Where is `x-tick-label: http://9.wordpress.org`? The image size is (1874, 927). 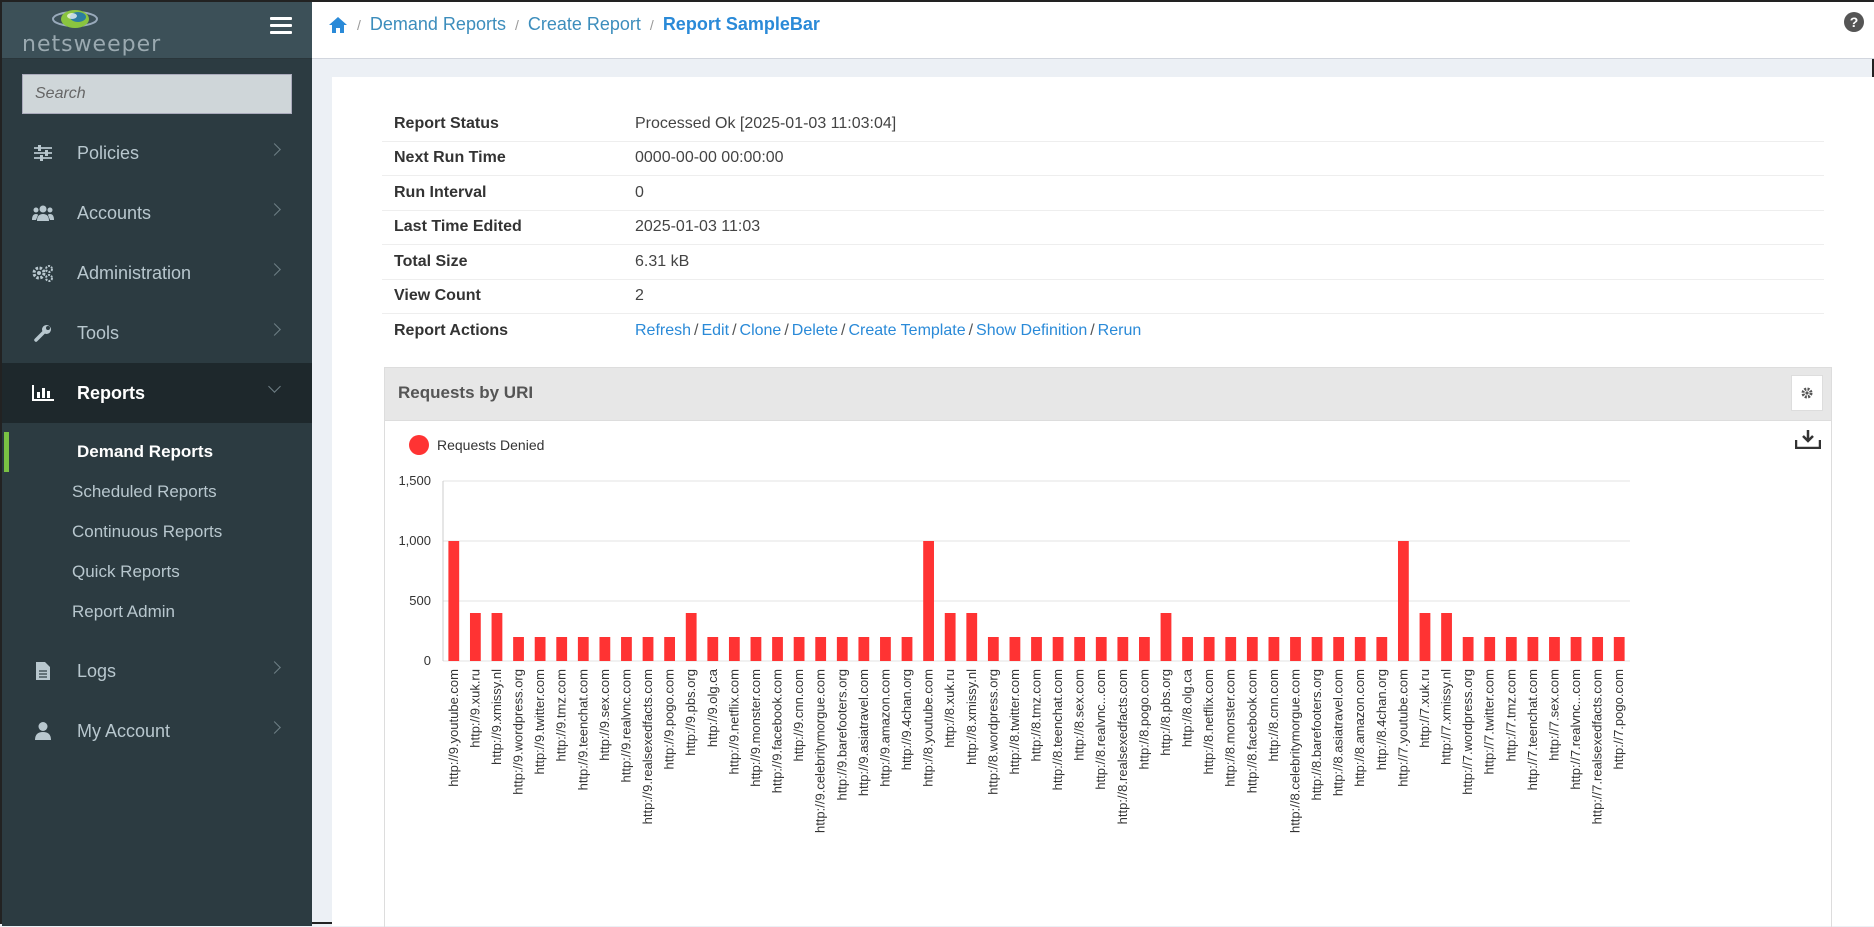 x-tick-label: http://9.wordpress.org is located at coordinates (518, 732).